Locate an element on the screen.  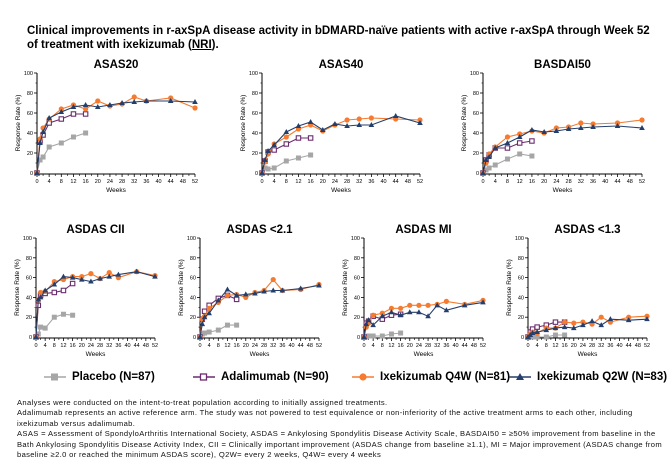
series-placebo is located at coordinates (54, 325).